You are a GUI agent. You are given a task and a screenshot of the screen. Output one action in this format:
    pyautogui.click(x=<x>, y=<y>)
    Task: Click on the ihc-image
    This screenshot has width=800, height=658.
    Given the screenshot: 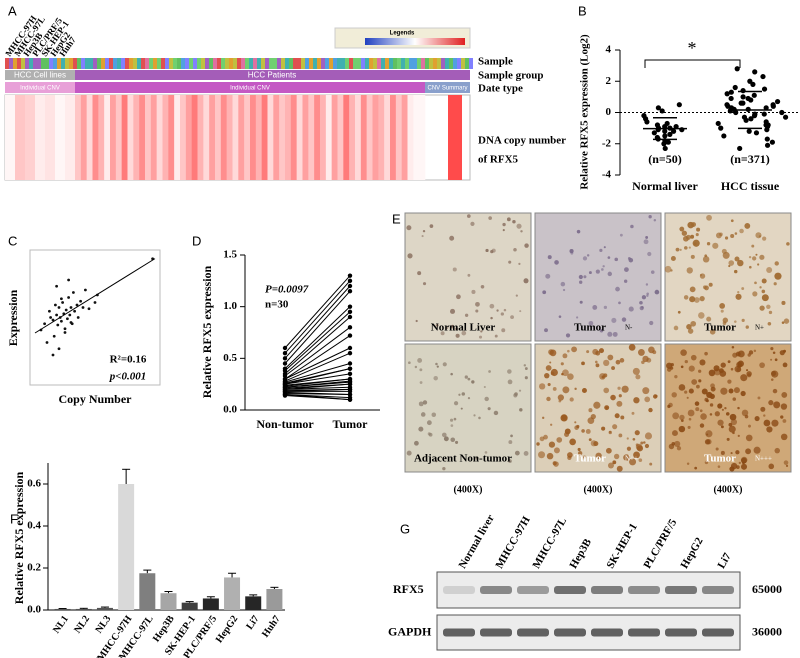 What is the action you would take?
    pyautogui.click(x=728, y=408)
    